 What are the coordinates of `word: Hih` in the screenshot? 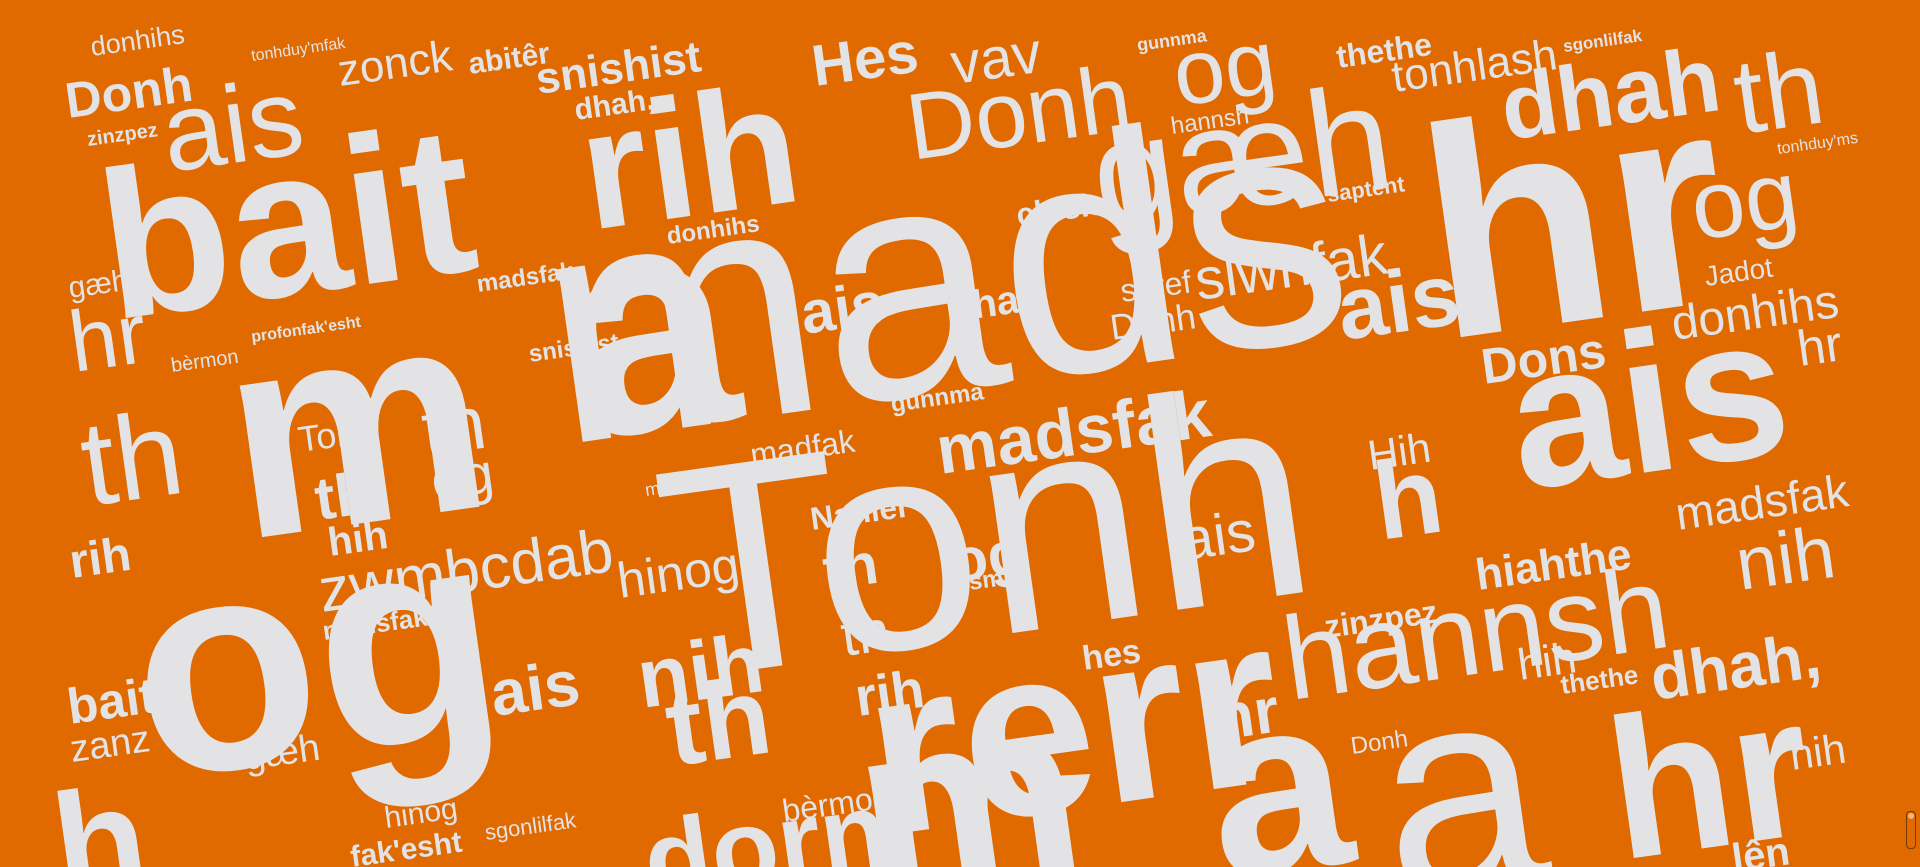 It's located at (1399, 451).